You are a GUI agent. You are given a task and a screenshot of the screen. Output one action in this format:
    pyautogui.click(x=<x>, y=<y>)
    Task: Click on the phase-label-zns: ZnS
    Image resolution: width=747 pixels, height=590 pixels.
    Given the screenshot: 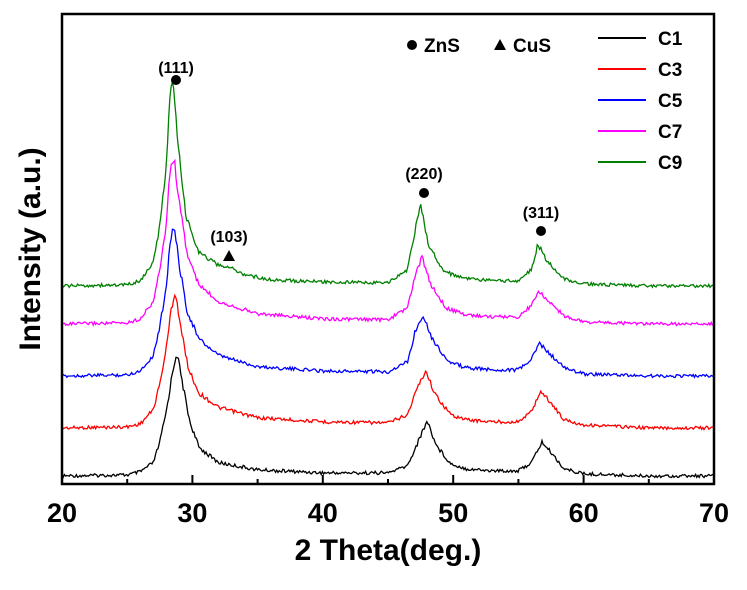 What is the action you would take?
    pyautogui.click(x=442, y=46)
    